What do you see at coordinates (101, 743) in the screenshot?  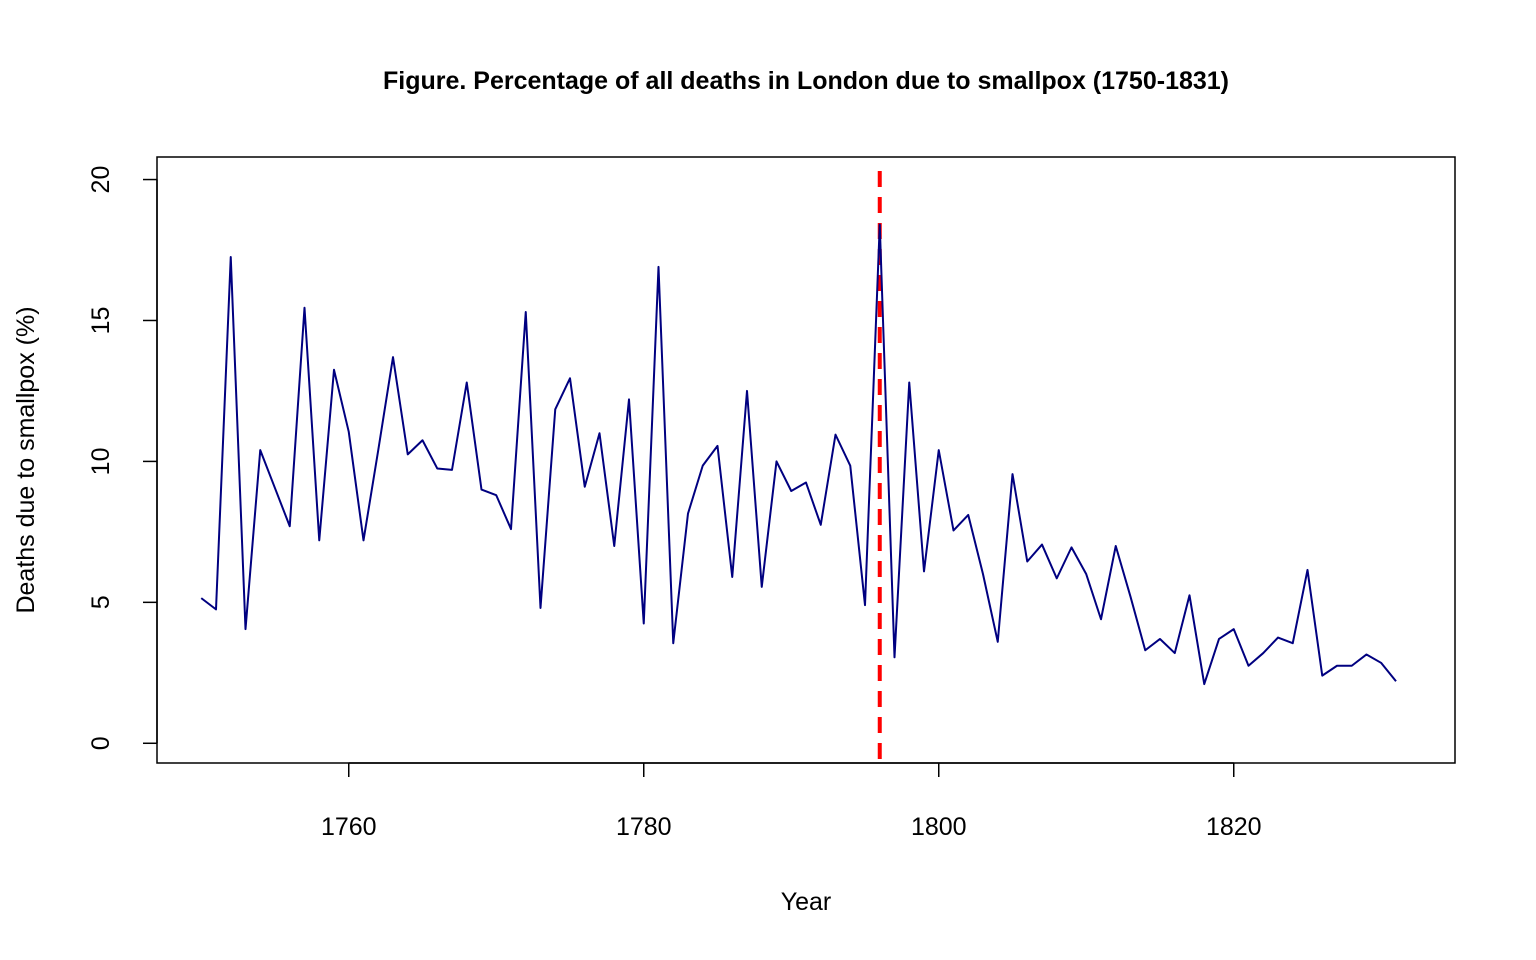 I see `y-tick-label: 0` at bounding box center [101, 743].